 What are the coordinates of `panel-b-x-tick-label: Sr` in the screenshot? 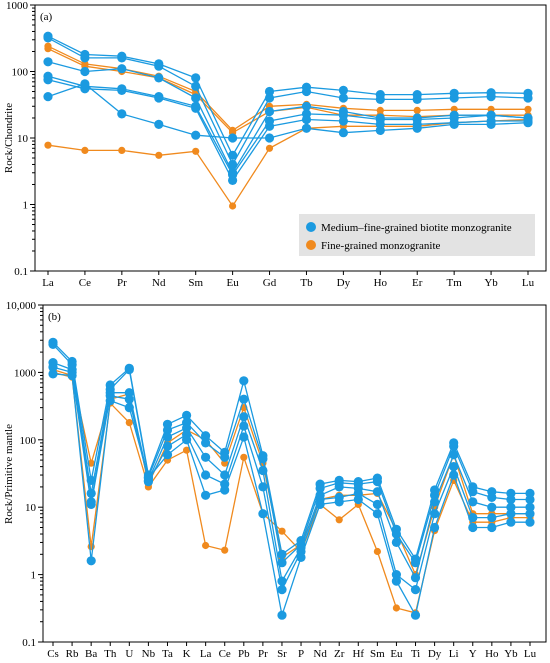 It's located at (282, 654).